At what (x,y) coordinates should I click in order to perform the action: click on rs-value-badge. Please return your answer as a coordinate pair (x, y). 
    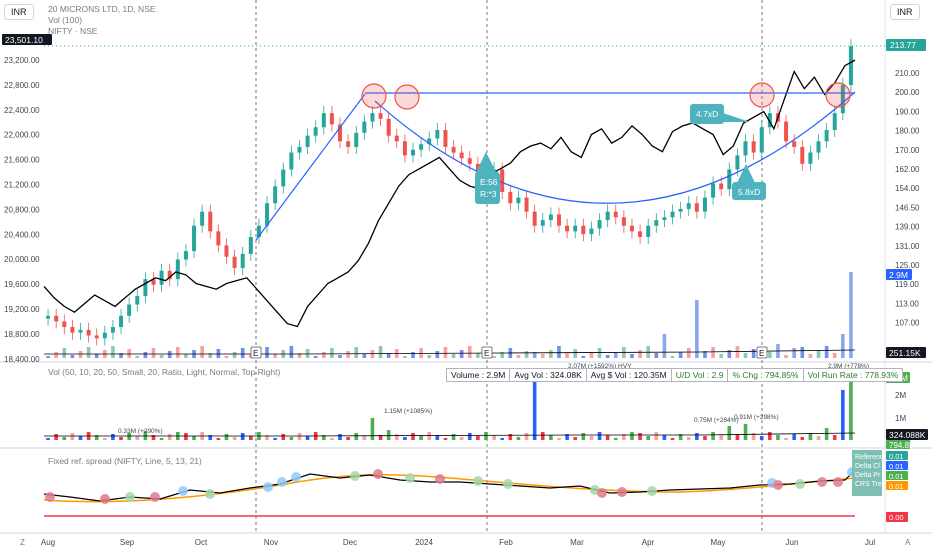
    Looking at the image, I should click on (897, 465).